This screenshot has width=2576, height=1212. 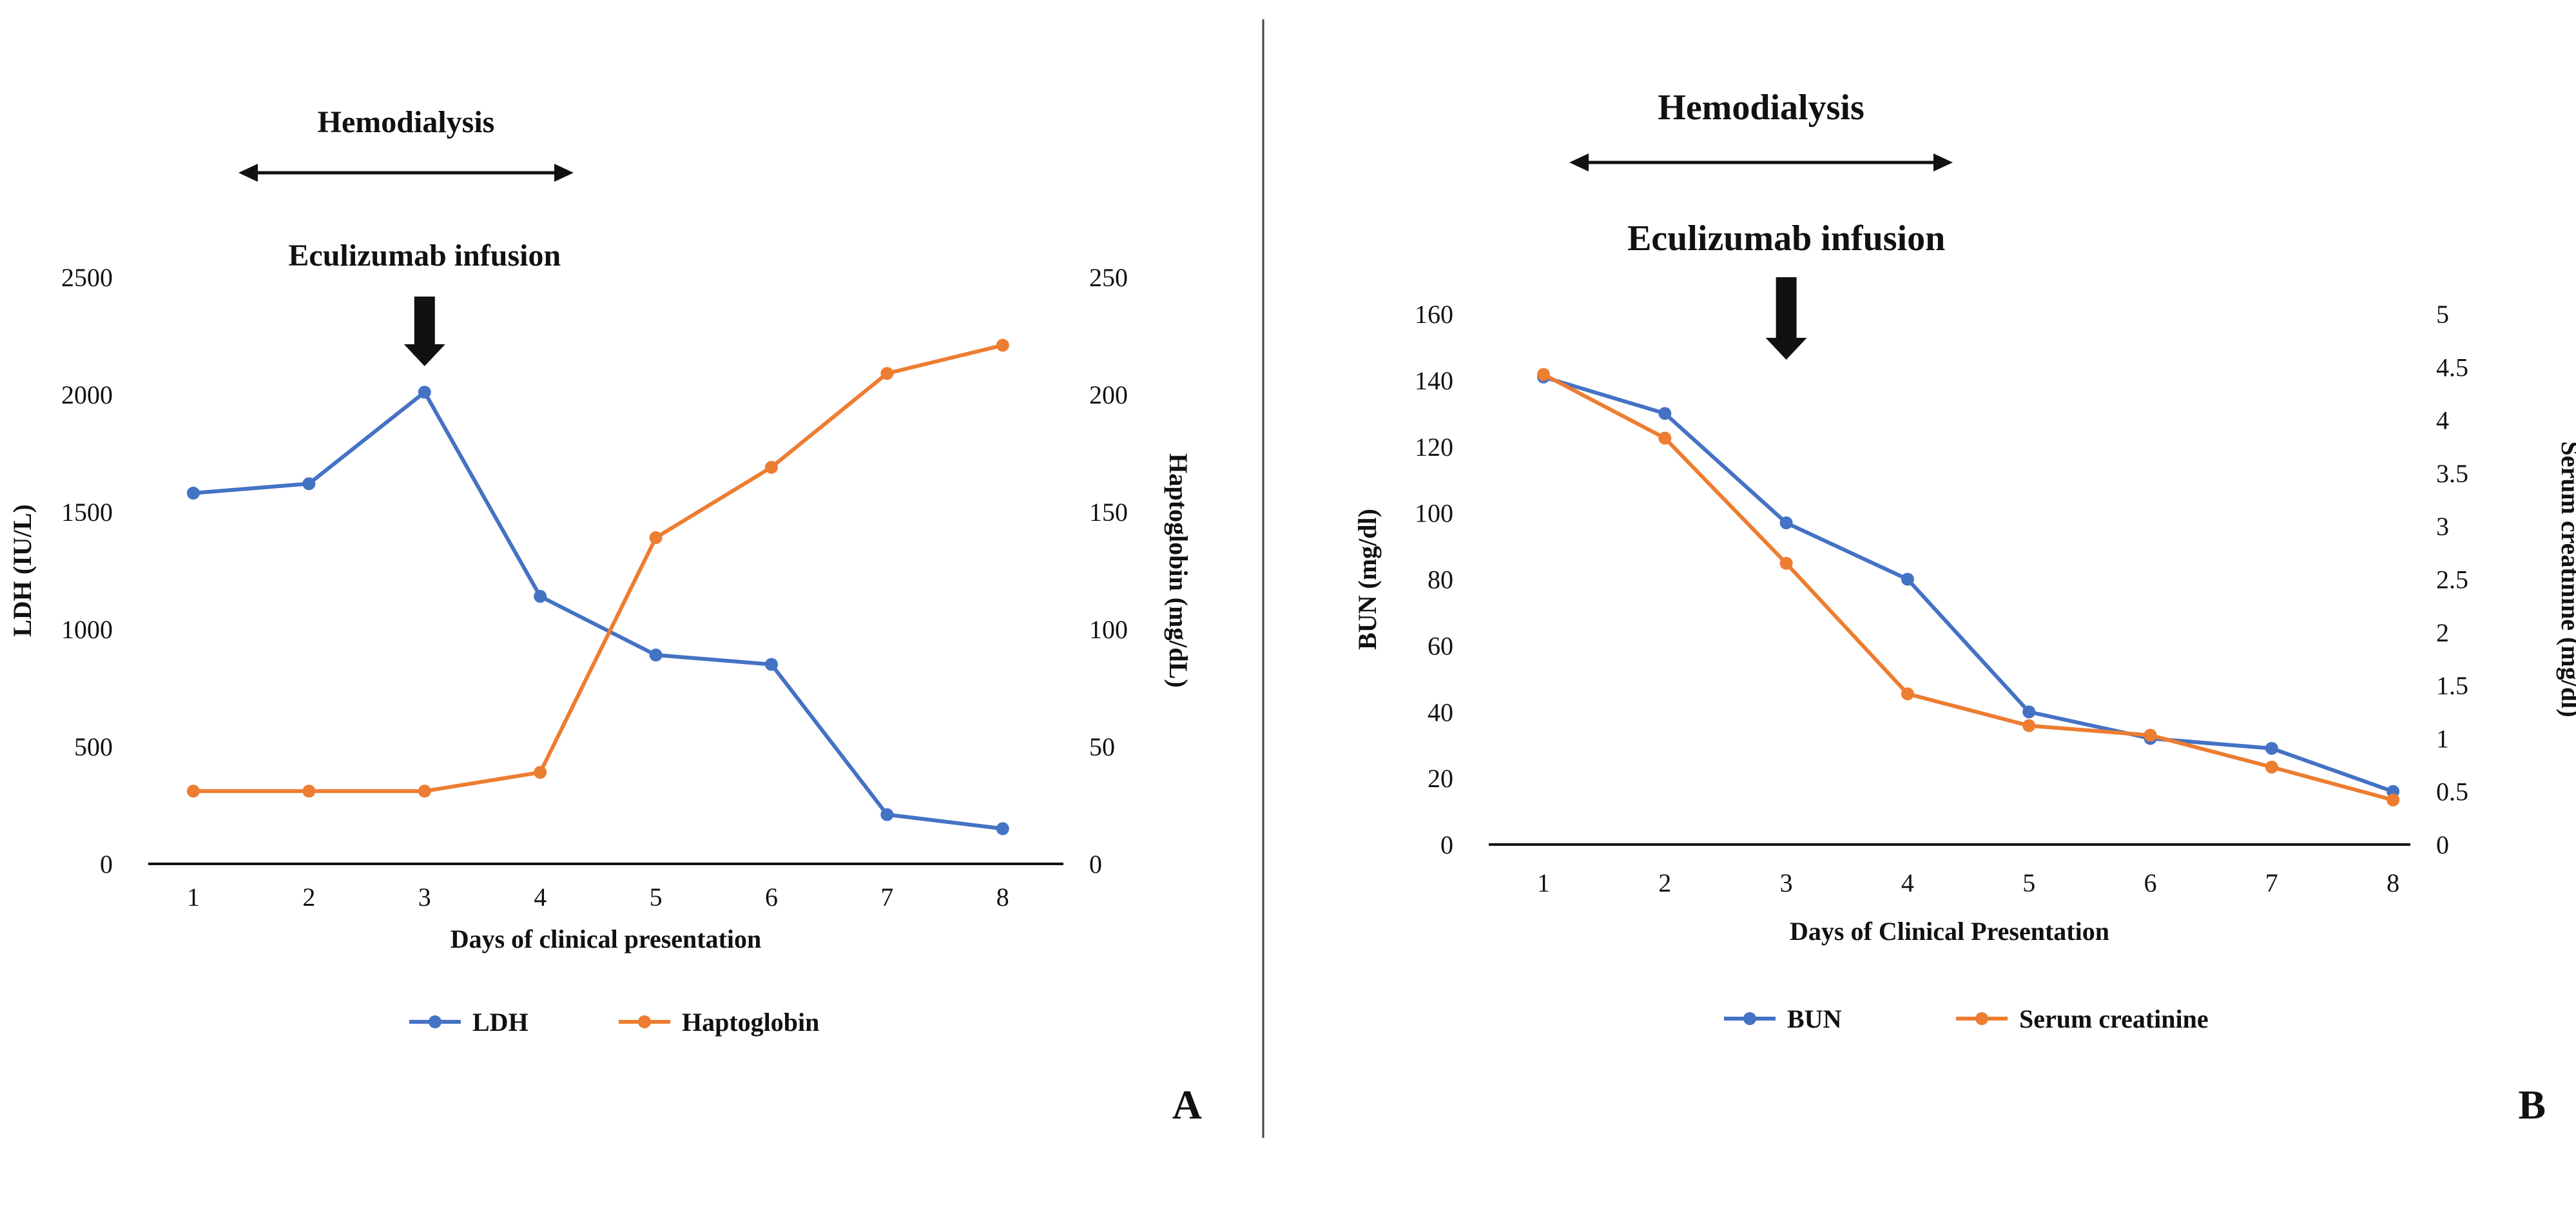 What do you see at coordinates (2452, 791) in the screenshot?
I see `right-y-tick-label: 0.5` at bounding box center [2452, 791].